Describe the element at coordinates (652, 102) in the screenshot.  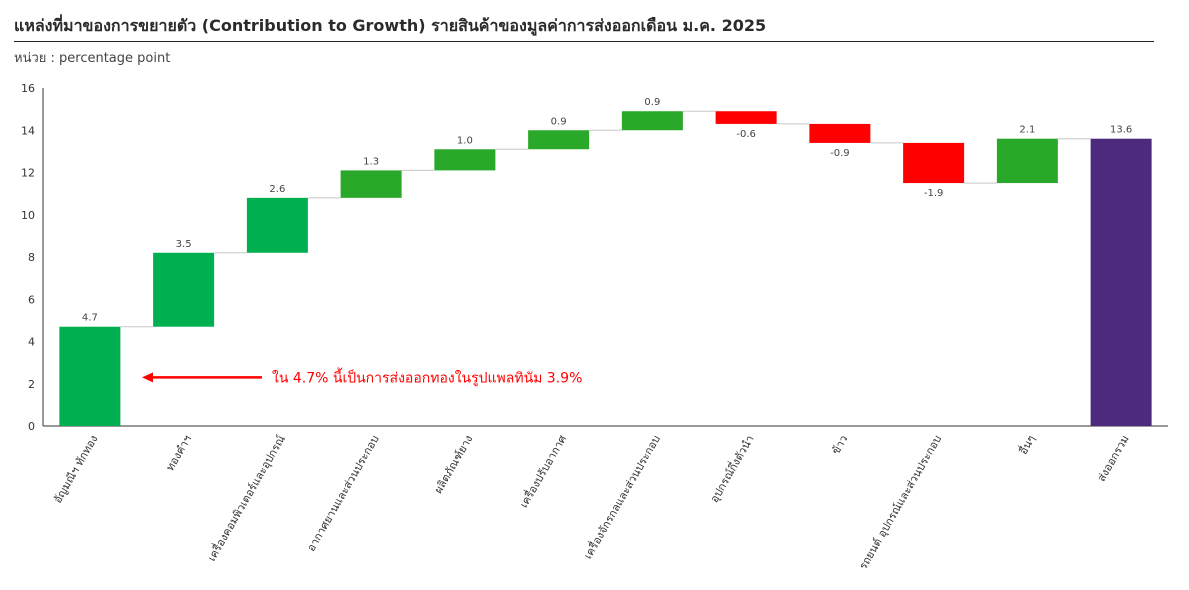
I see `data-label-7: 0.9` at that location.